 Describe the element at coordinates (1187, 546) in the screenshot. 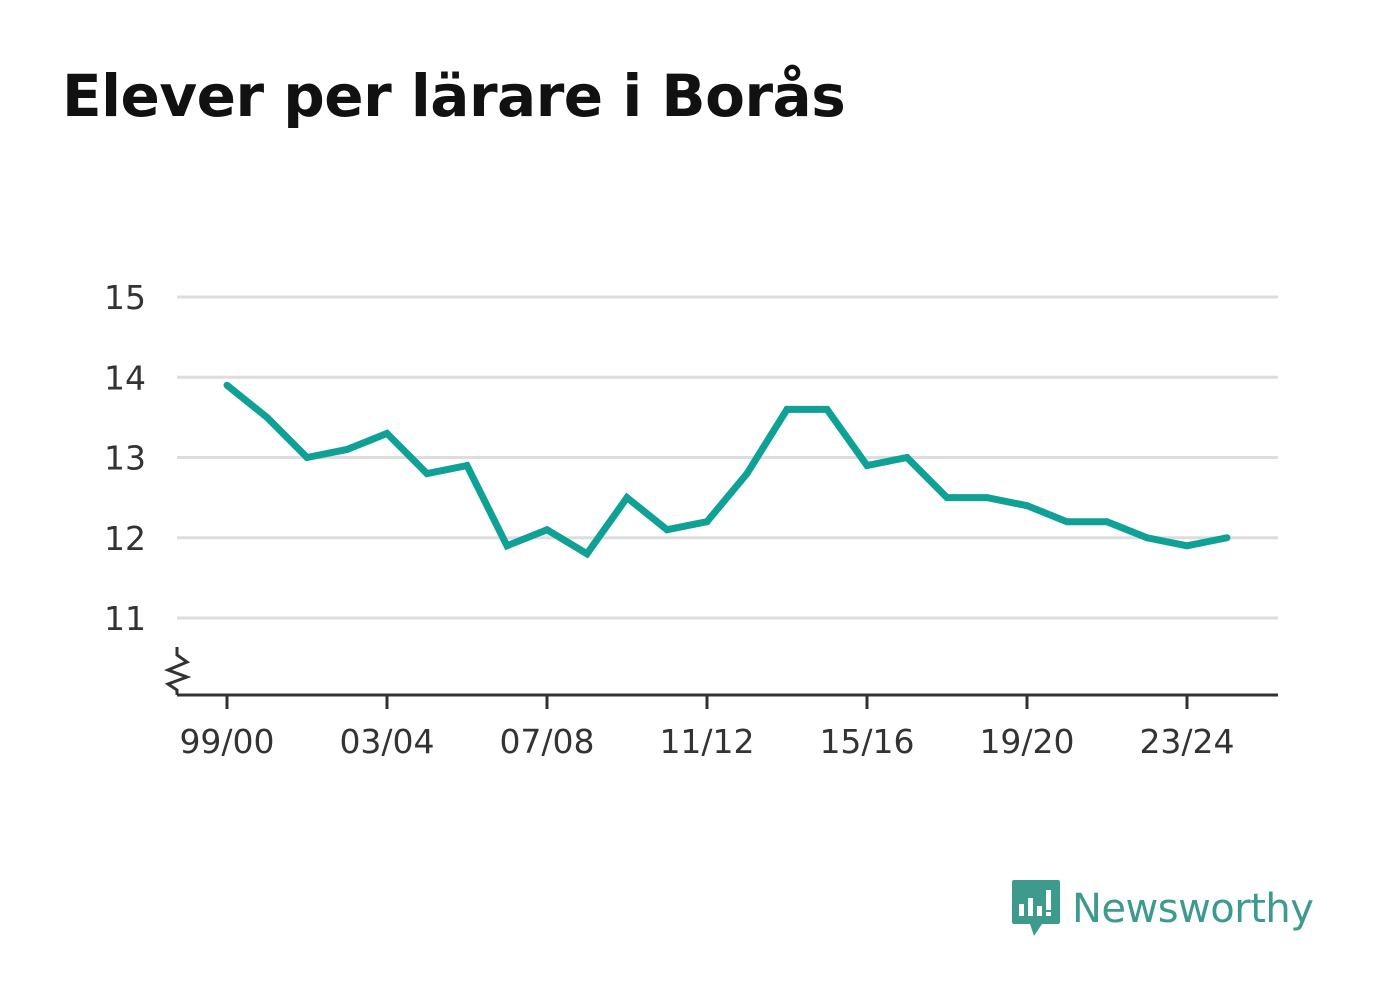

I see `data-point-23/24` at that location.